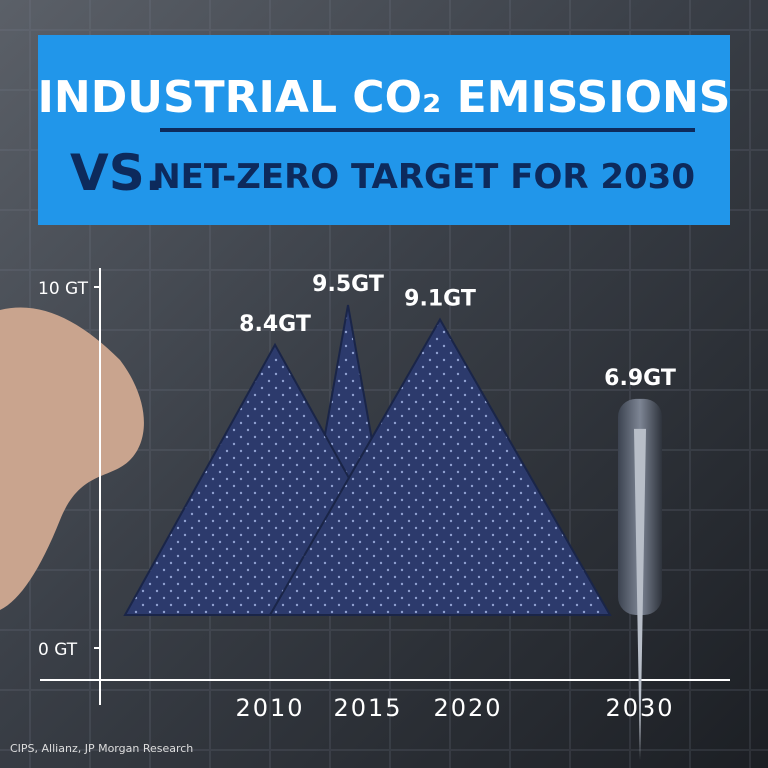  Describe the element at coordinates (72, 458) in the screenshot. I see `hand` at that location.